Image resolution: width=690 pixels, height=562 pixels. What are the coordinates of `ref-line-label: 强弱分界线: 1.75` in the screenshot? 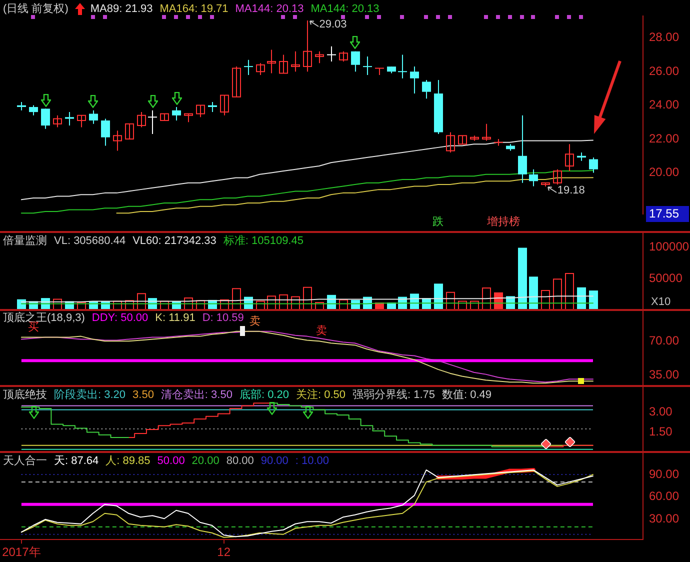 It's located at (394, 395).